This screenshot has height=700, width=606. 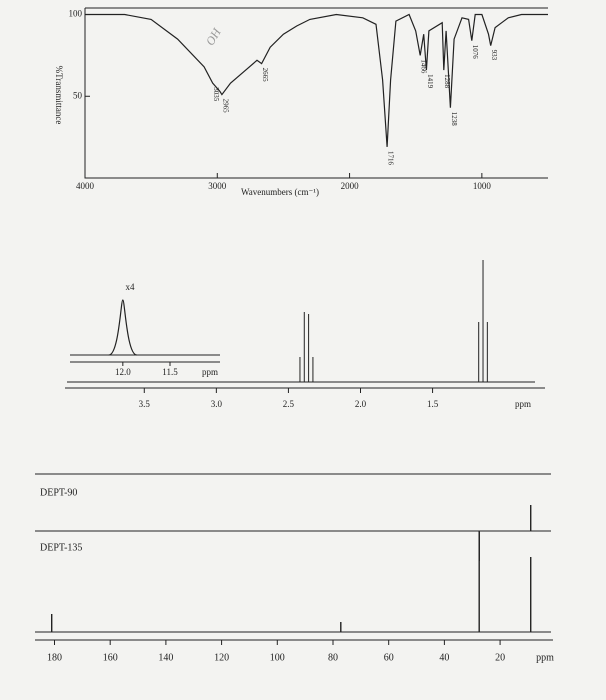 I want to click on inset-scale-label: x4, so click(x=131, y=287).